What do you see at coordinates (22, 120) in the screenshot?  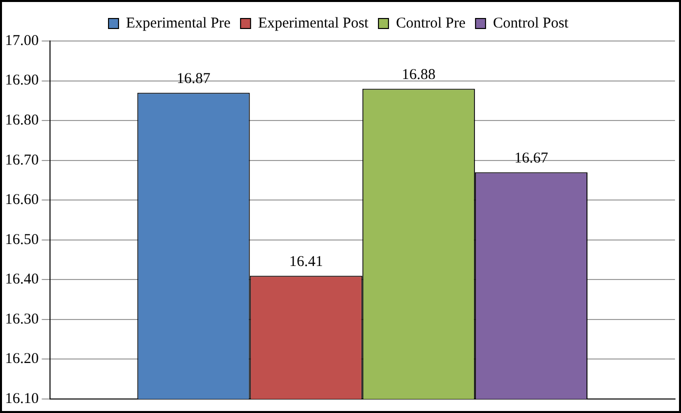 I see `y-tick-label: 16.80` at bounding box center [22, 120].